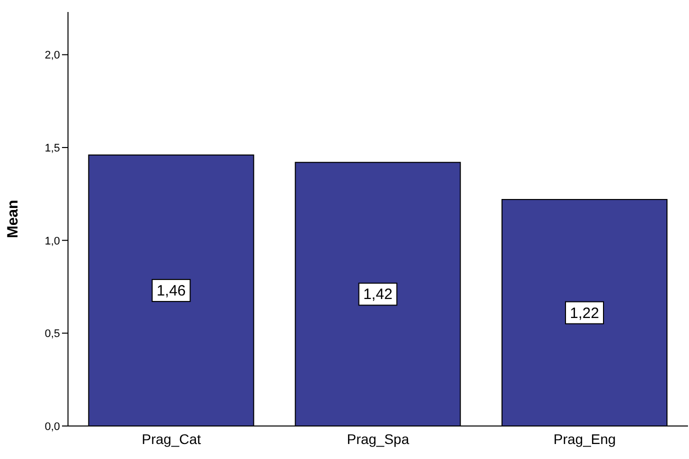 This screenshot has height=459, width=689. What do you see at coordinates (52, 334) in the screenshot?
I see `y-tick-label: 0,5` at bounding box center [52, 334].